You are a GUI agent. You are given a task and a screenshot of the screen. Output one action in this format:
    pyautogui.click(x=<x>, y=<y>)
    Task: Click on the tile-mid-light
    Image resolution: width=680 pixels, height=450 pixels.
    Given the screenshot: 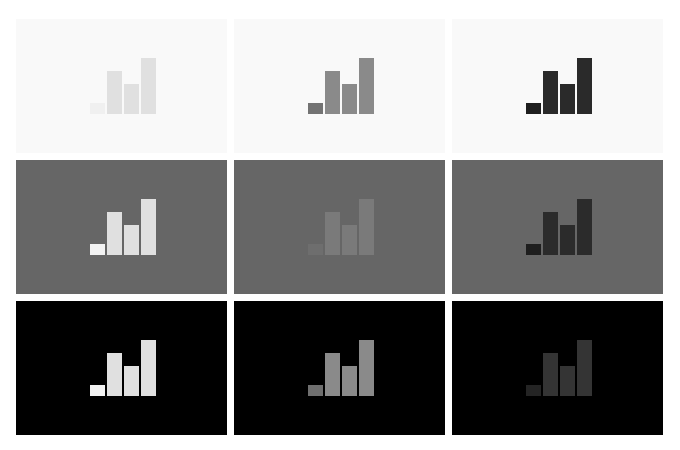 What is the action you would take?
    pyautogui.click(x=121, y=227)
    